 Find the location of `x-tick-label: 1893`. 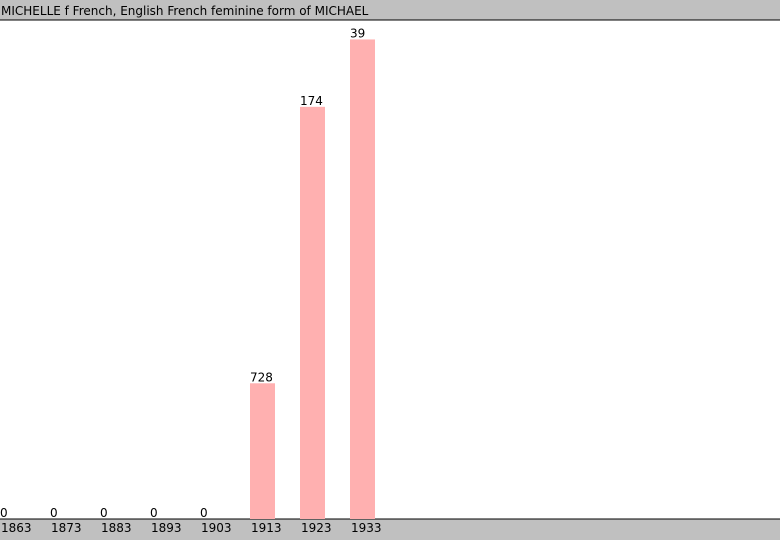

x-tick-label: 1893 is located at coordinates (166, 528).